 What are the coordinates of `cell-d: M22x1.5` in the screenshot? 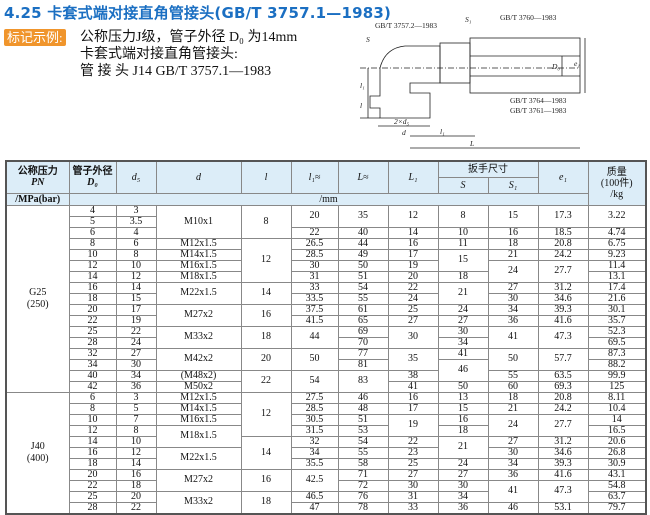 It's located at (198, 458).